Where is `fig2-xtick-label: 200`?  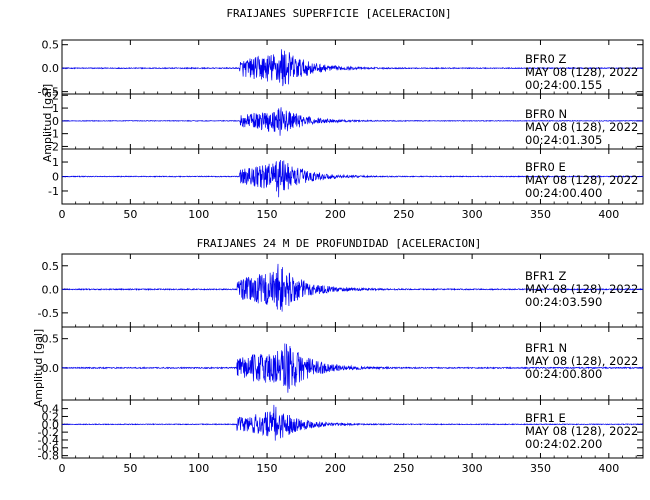
fig2-xtick-label: 200 is located at coordinates (335, 468).